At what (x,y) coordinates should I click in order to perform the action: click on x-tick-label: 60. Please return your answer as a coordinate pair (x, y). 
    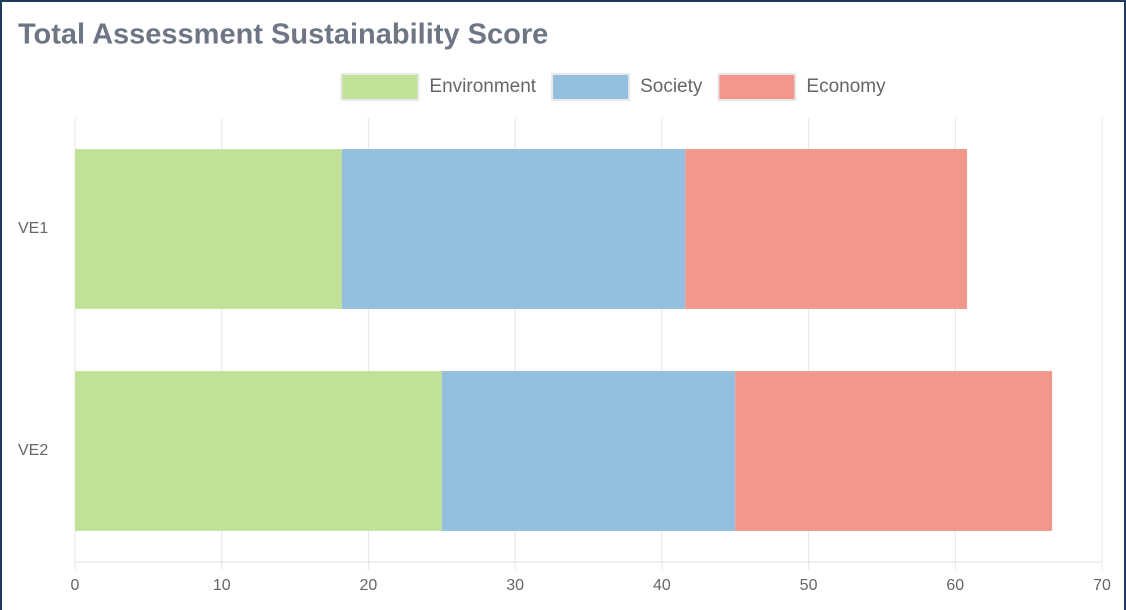
    Looking at the image, I should click on (955, 585).